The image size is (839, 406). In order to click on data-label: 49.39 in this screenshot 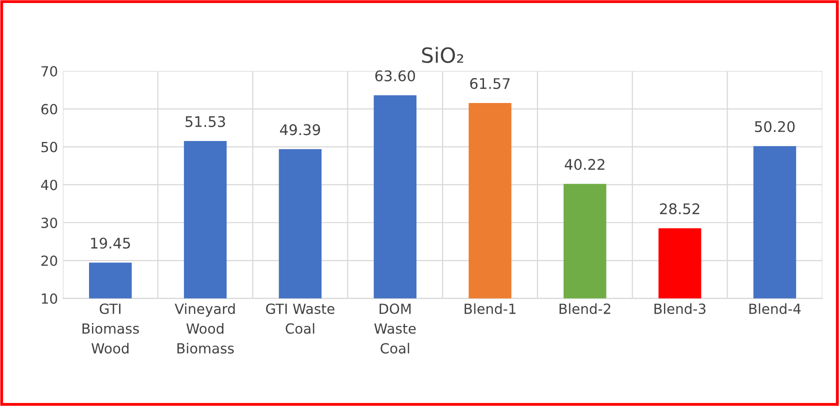, I will do `click(300, 130)`.